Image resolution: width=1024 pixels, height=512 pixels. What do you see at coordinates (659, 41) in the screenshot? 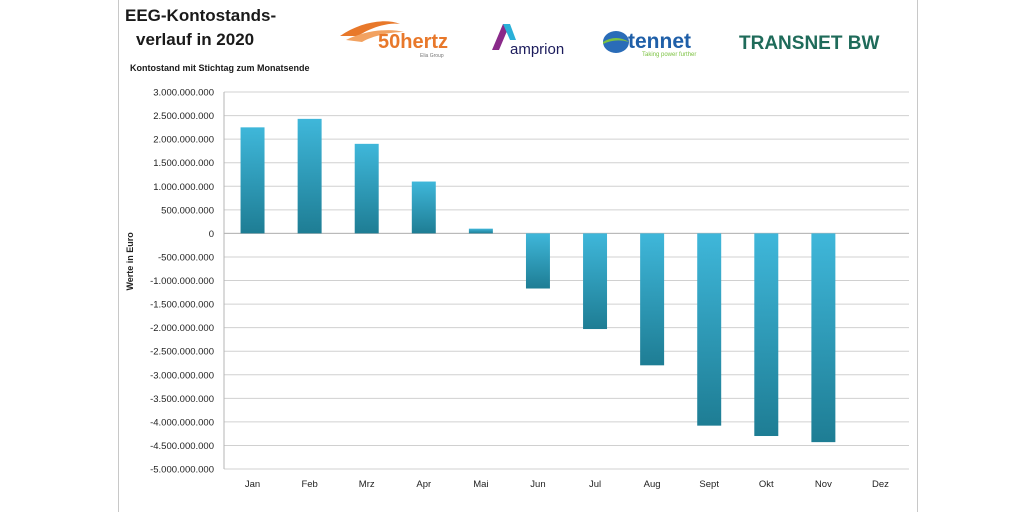
I see `tennet-logo-text: tennet` at bounding box center [659, 41].